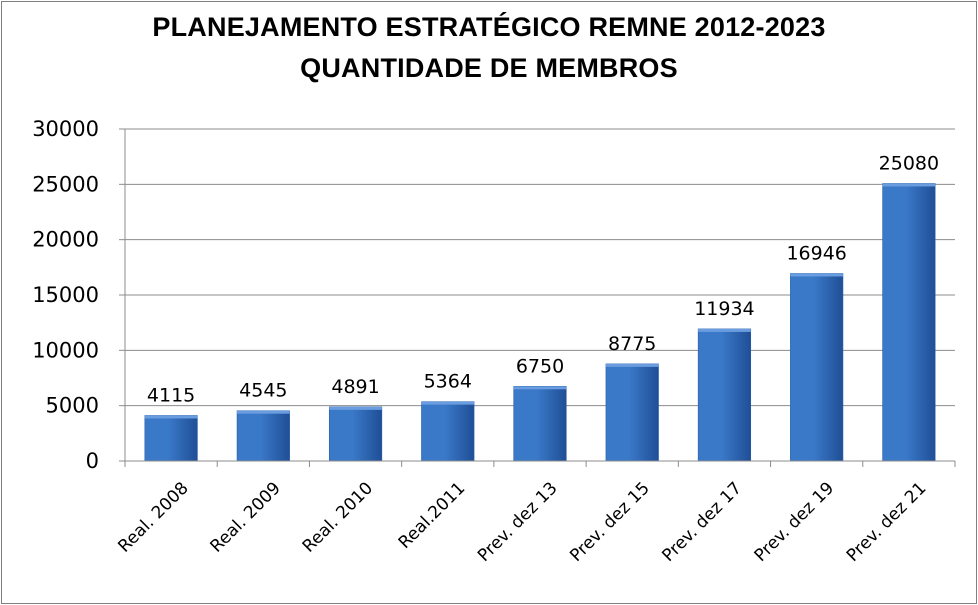 The width and height of the screenshot is (978, 605). I want to click on y-tick-label: 0, so click(92, 461).